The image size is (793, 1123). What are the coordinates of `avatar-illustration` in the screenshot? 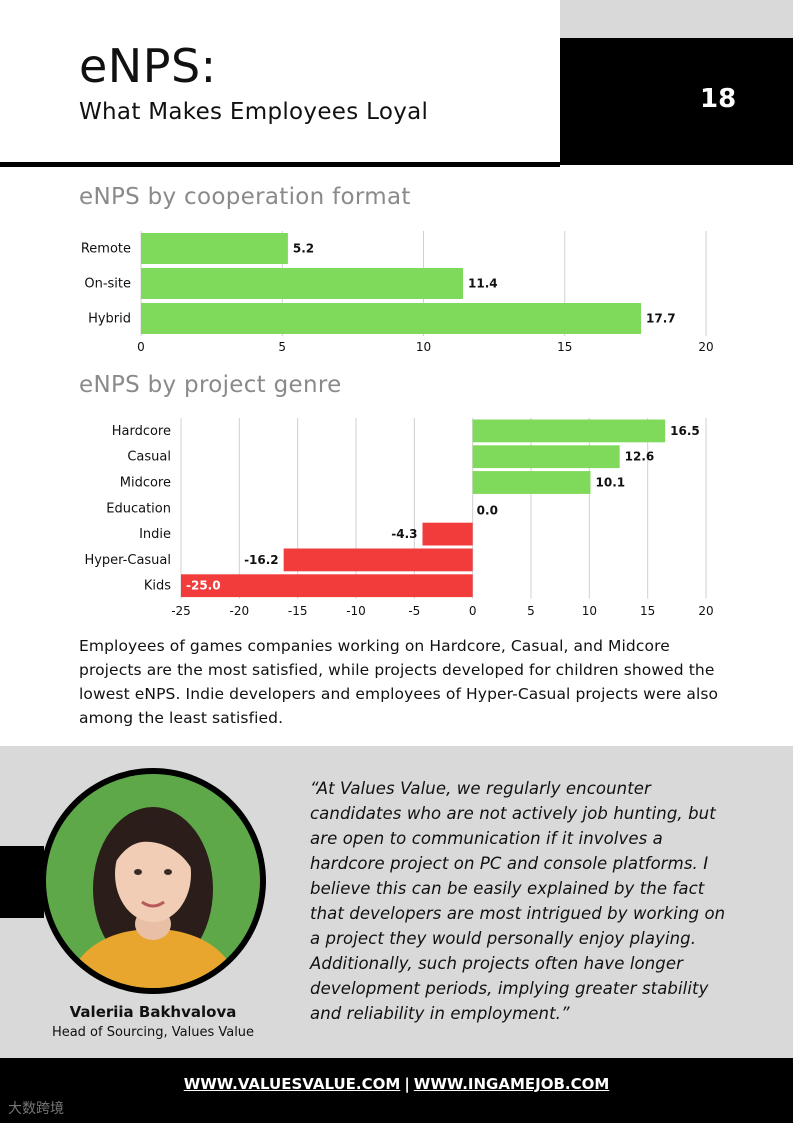 It's located at (153, 881).